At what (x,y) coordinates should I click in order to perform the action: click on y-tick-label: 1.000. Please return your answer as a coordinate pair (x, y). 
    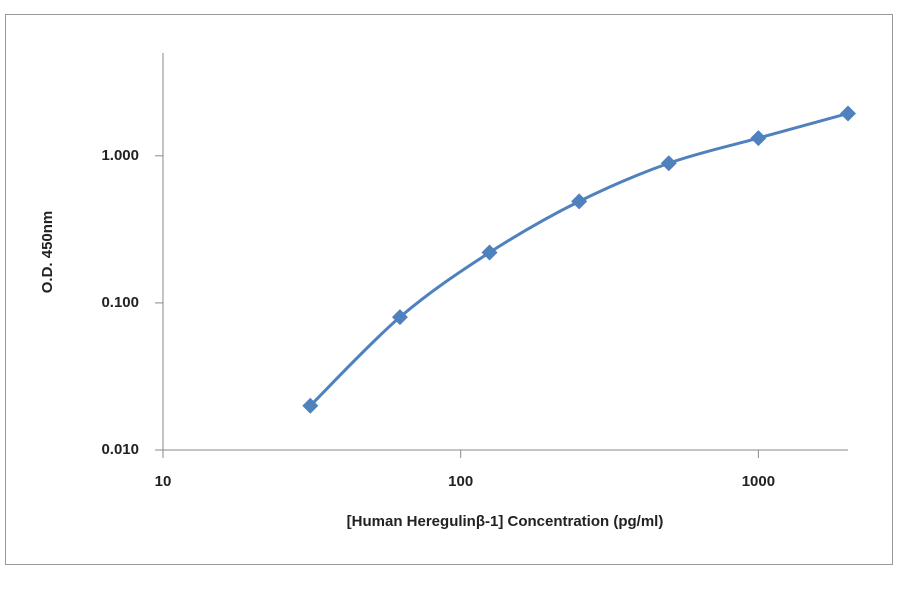
    Looking at the image, I should click on (120, 155).